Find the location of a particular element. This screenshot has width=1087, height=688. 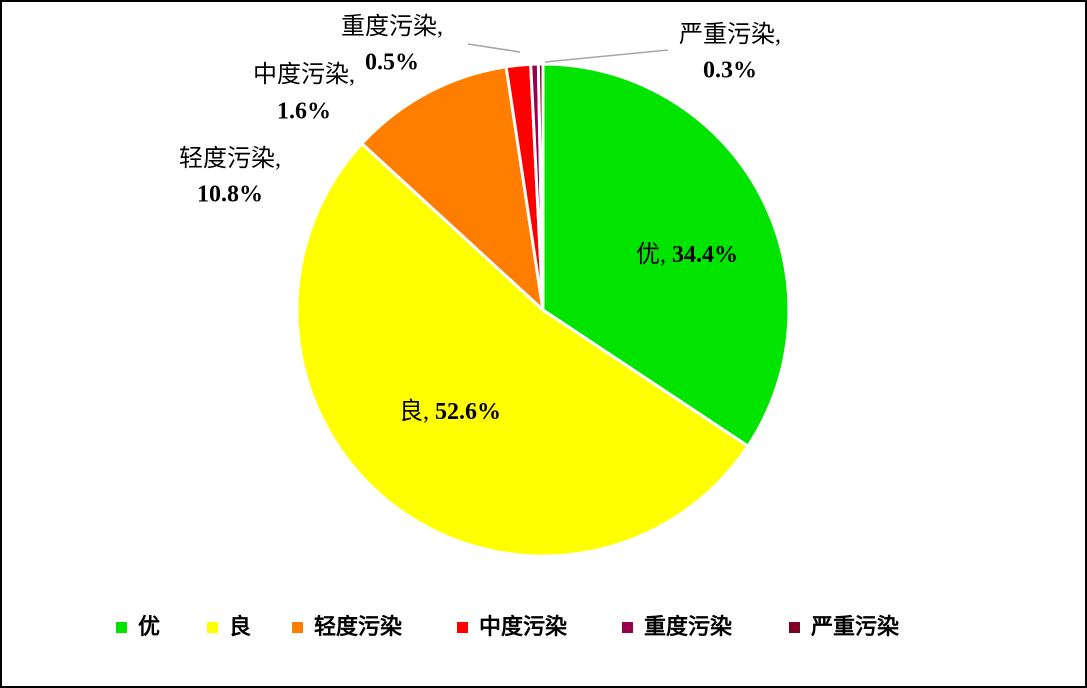

data-label-part: 52.6% is located at coordinates (468, 412).